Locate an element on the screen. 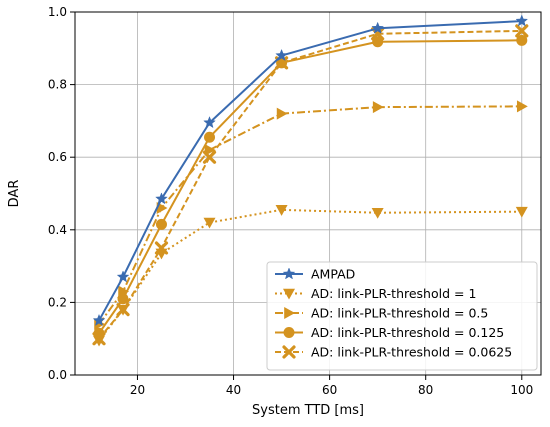  x-axis-label: System TTD [ms] is located at coordinates (308, 410).